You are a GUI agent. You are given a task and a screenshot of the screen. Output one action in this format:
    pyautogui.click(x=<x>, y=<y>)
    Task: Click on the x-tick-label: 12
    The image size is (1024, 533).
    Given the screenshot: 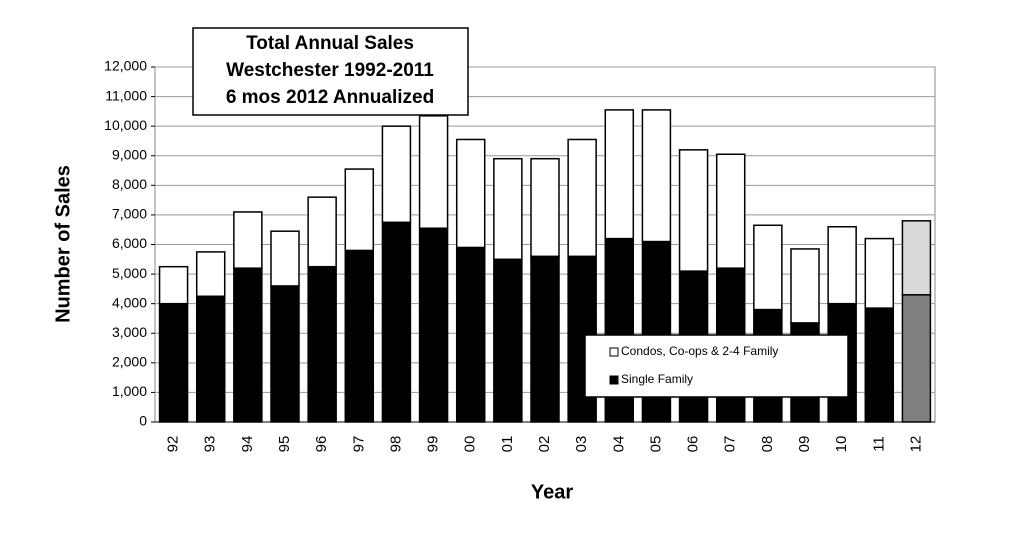 What is the action you would take?
    pyautogui.click(x=915, y=444)
    